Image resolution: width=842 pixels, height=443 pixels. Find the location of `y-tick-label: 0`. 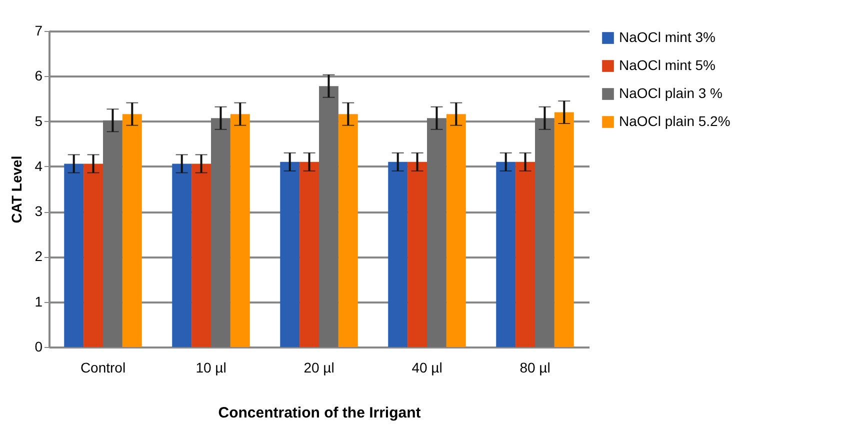

y-tick-label: 0 is located at coordinates (38, 346).